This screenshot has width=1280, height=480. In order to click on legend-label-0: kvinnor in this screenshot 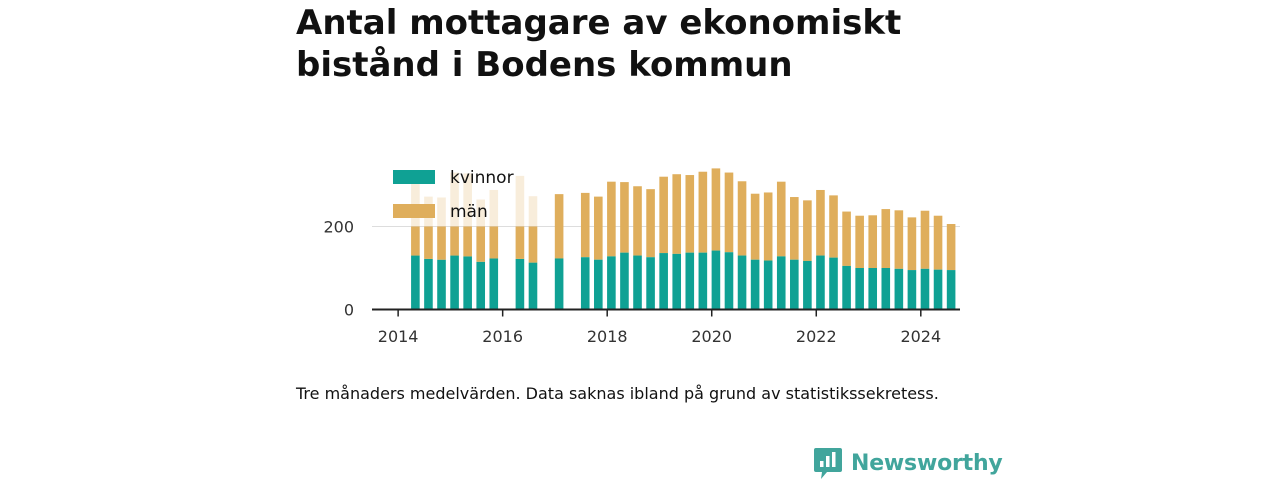, I will do `click(482, 178)`.